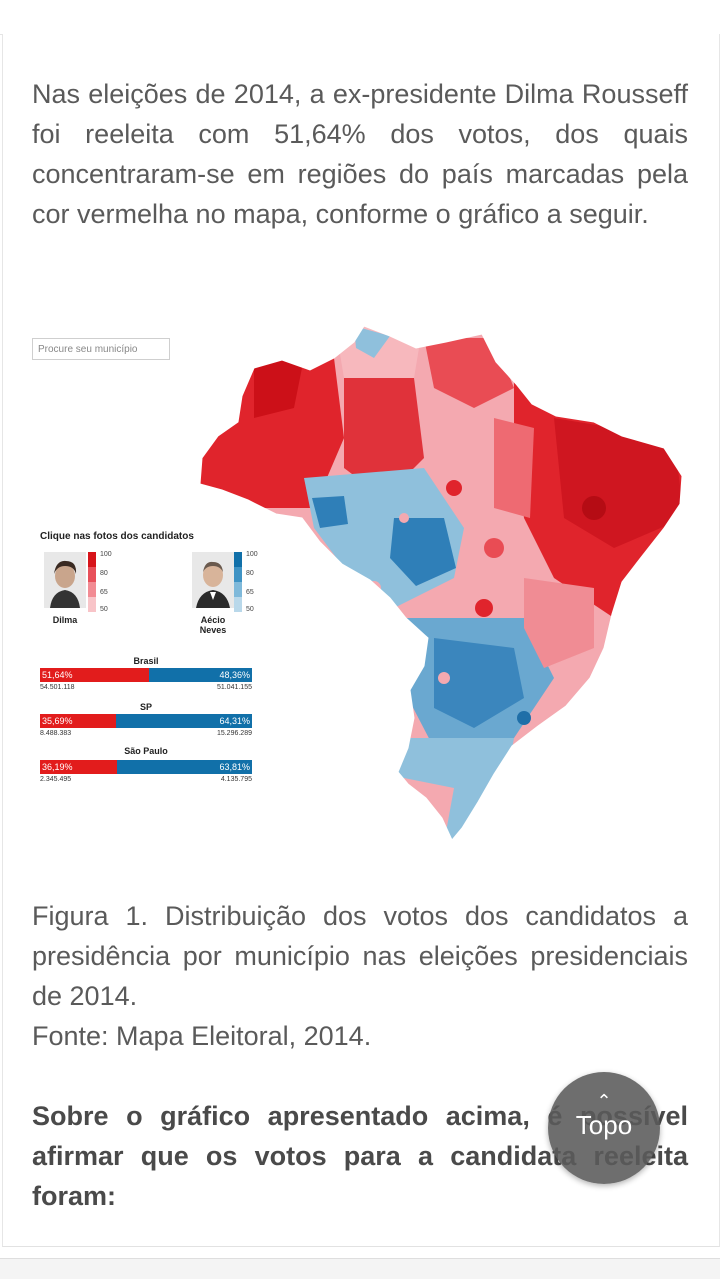  I want to click on result-bar: 36,19% 63,81%, so click(146, 767).